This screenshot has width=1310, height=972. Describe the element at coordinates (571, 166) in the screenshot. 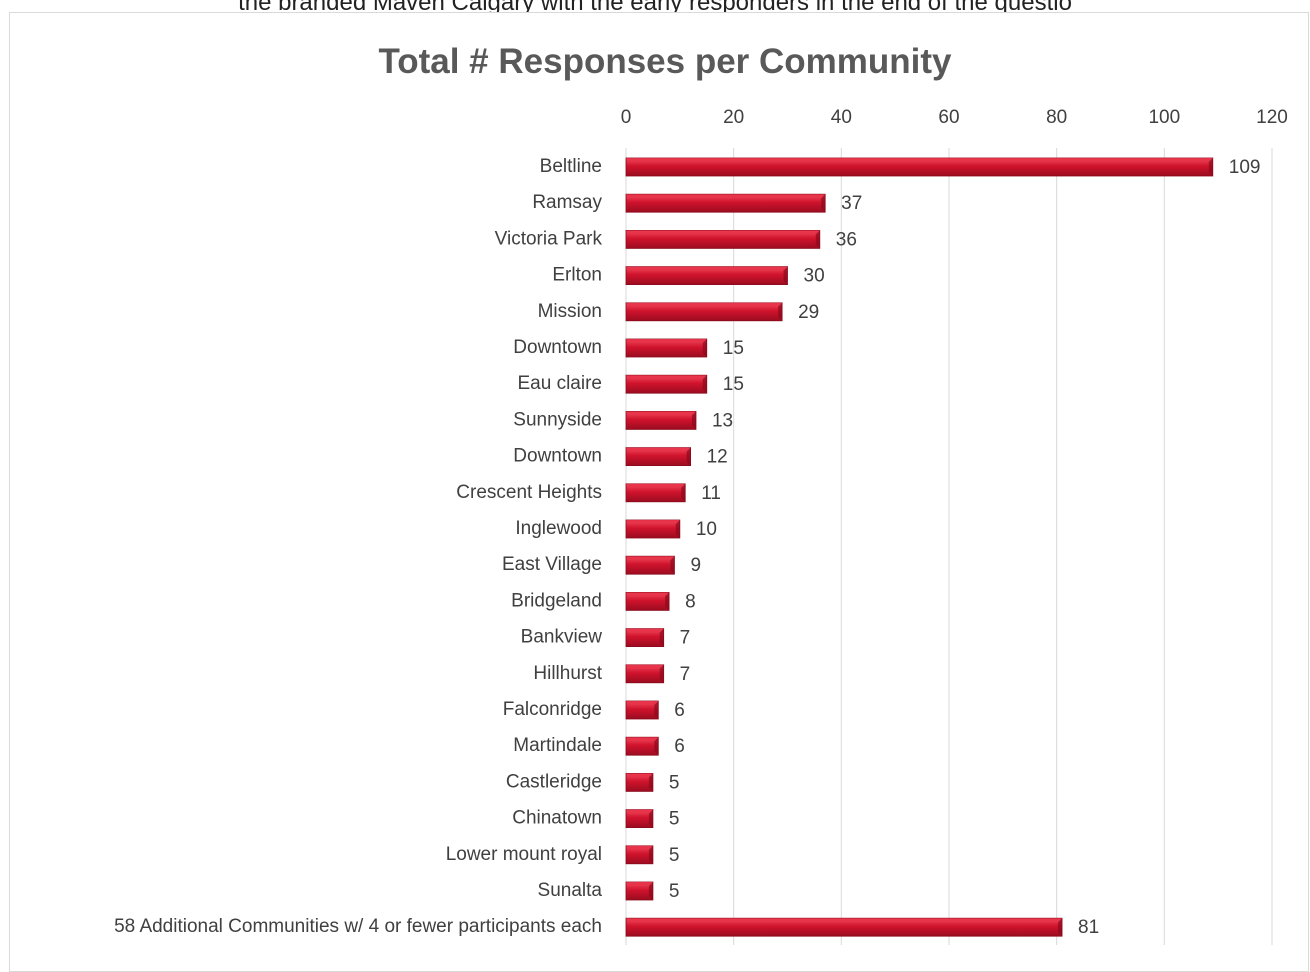

I see `category-label: Beltline` at that location.